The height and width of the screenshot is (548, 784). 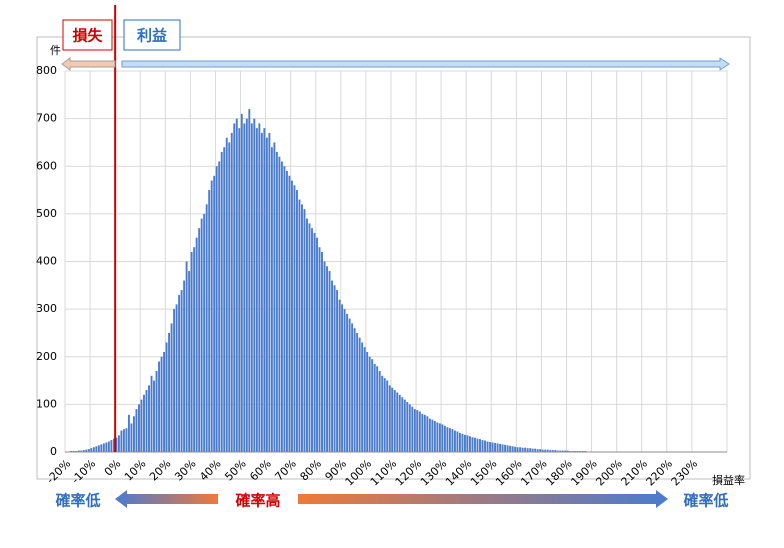 What do you see at coordinates (383, 472) in the screenshot?
I see `x-tick-label: 110%` at bounding box center [383, 472].